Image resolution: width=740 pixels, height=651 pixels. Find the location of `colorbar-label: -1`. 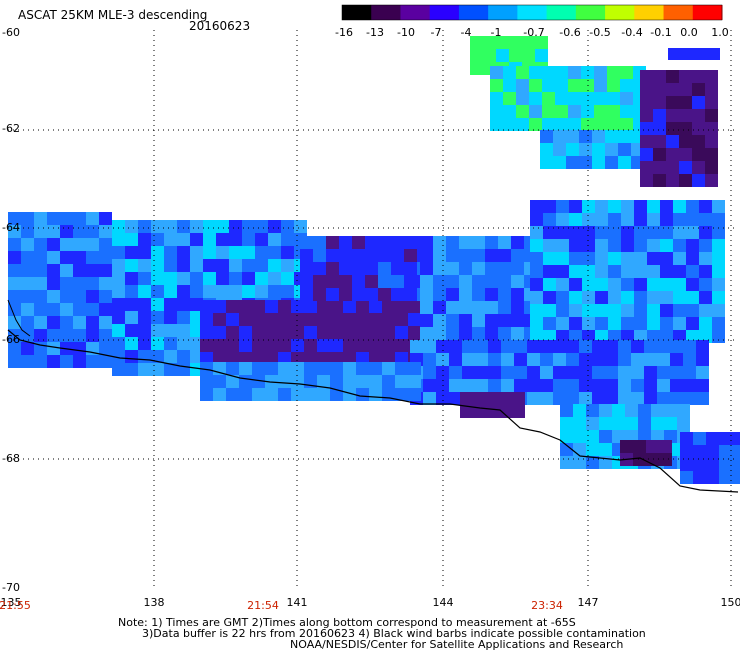

colorbar-label: -1 is located at coordinates (496, 32).